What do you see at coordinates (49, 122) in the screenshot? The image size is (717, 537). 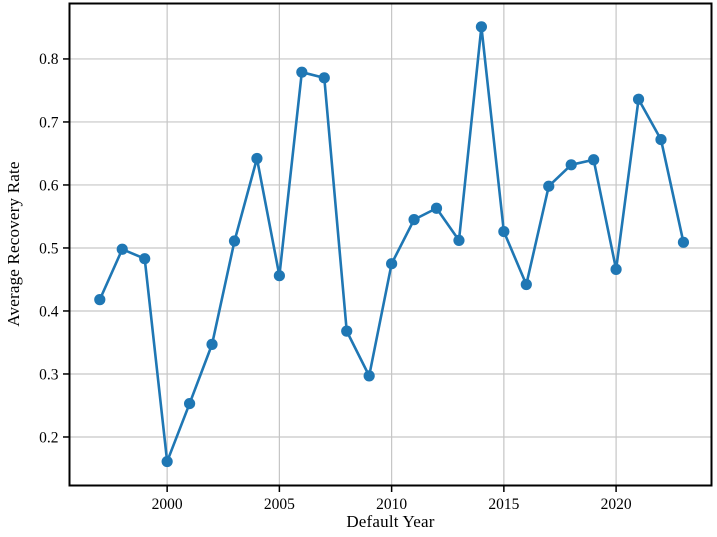 I see `y-tick-label: 0.7` at bounding box center [49, 122].